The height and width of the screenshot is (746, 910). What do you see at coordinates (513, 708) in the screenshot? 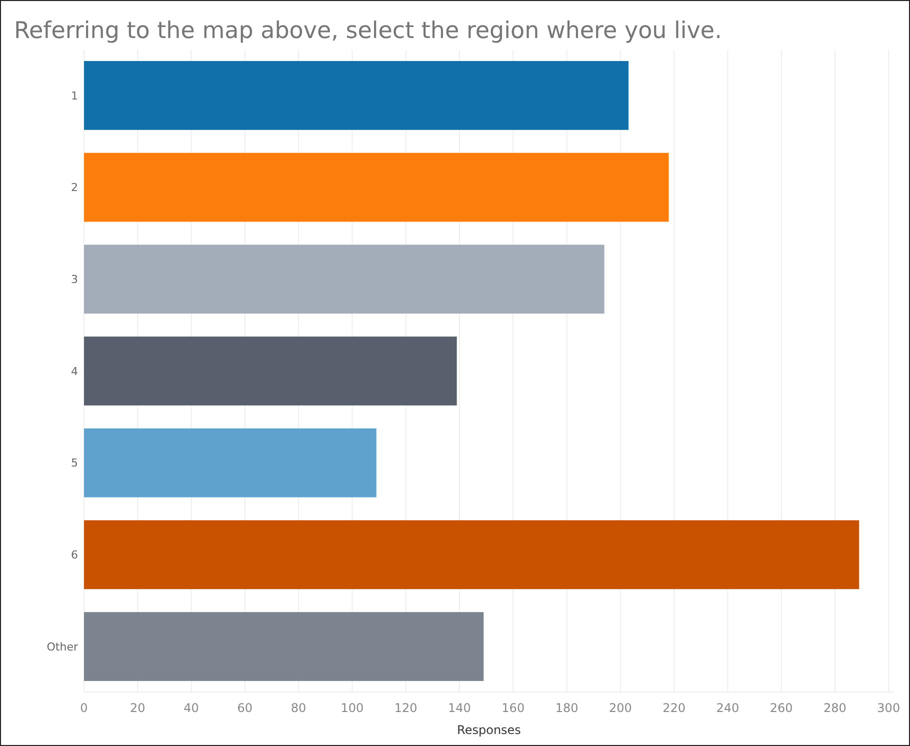
I see `x-tick-label: 160` at bounding box center [513, 708].